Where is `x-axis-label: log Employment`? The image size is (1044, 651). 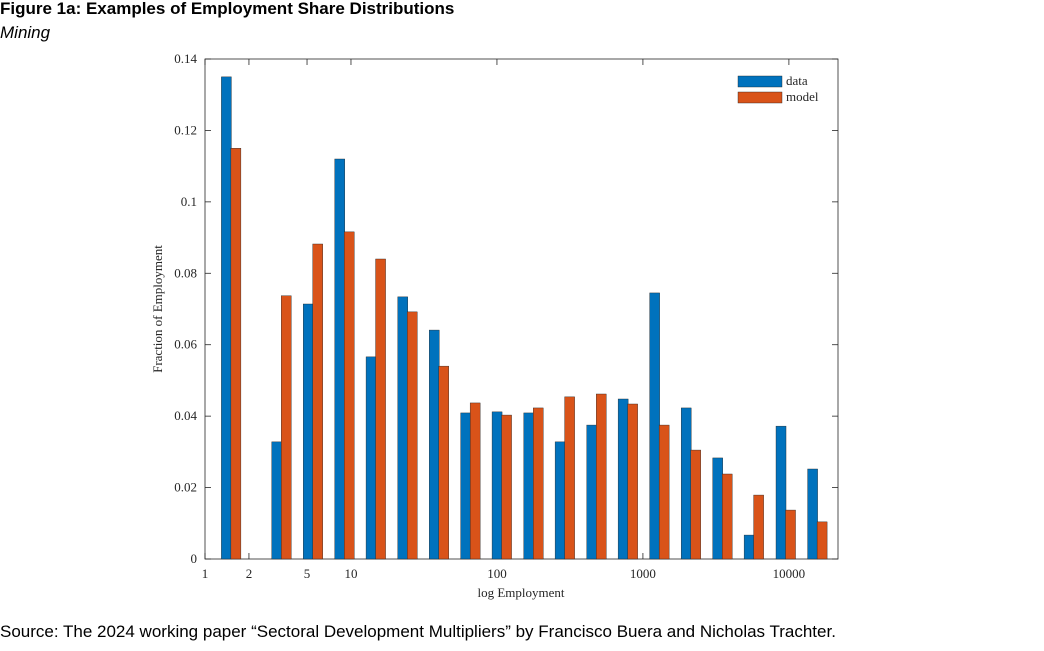
x-axis-label: log Employment is located at coordinates (520, 592).